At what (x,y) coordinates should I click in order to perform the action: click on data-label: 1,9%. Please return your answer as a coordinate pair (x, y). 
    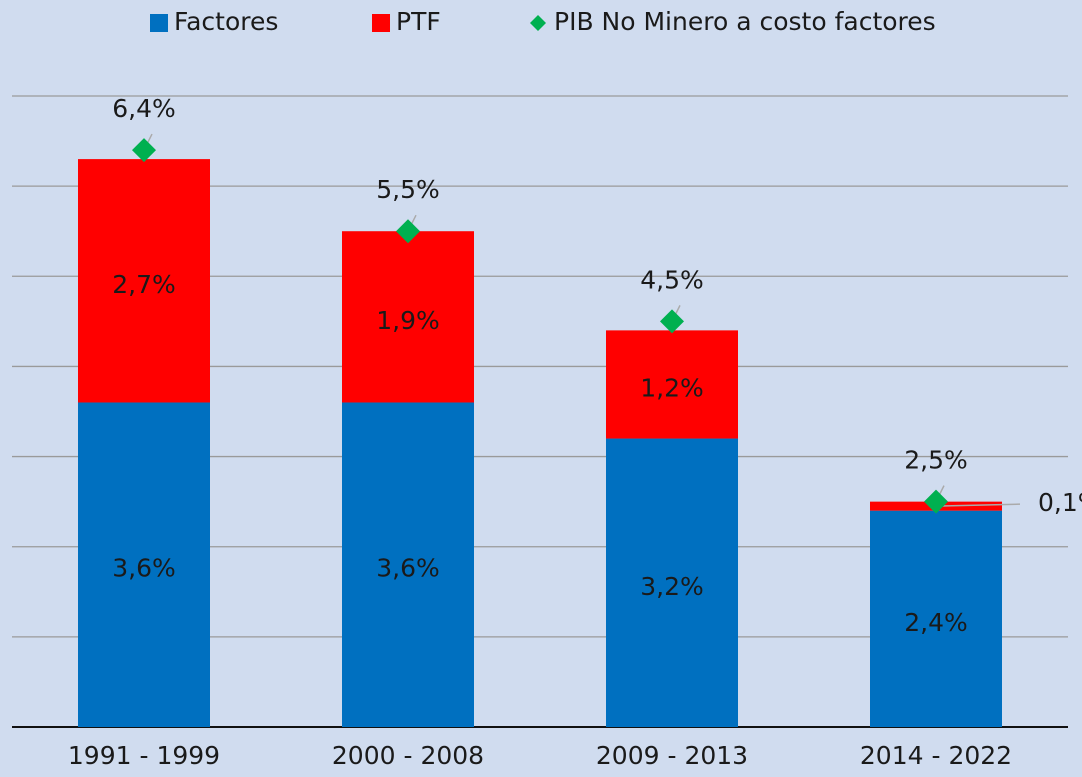
    Looking at the image, I should click on (408, 320).